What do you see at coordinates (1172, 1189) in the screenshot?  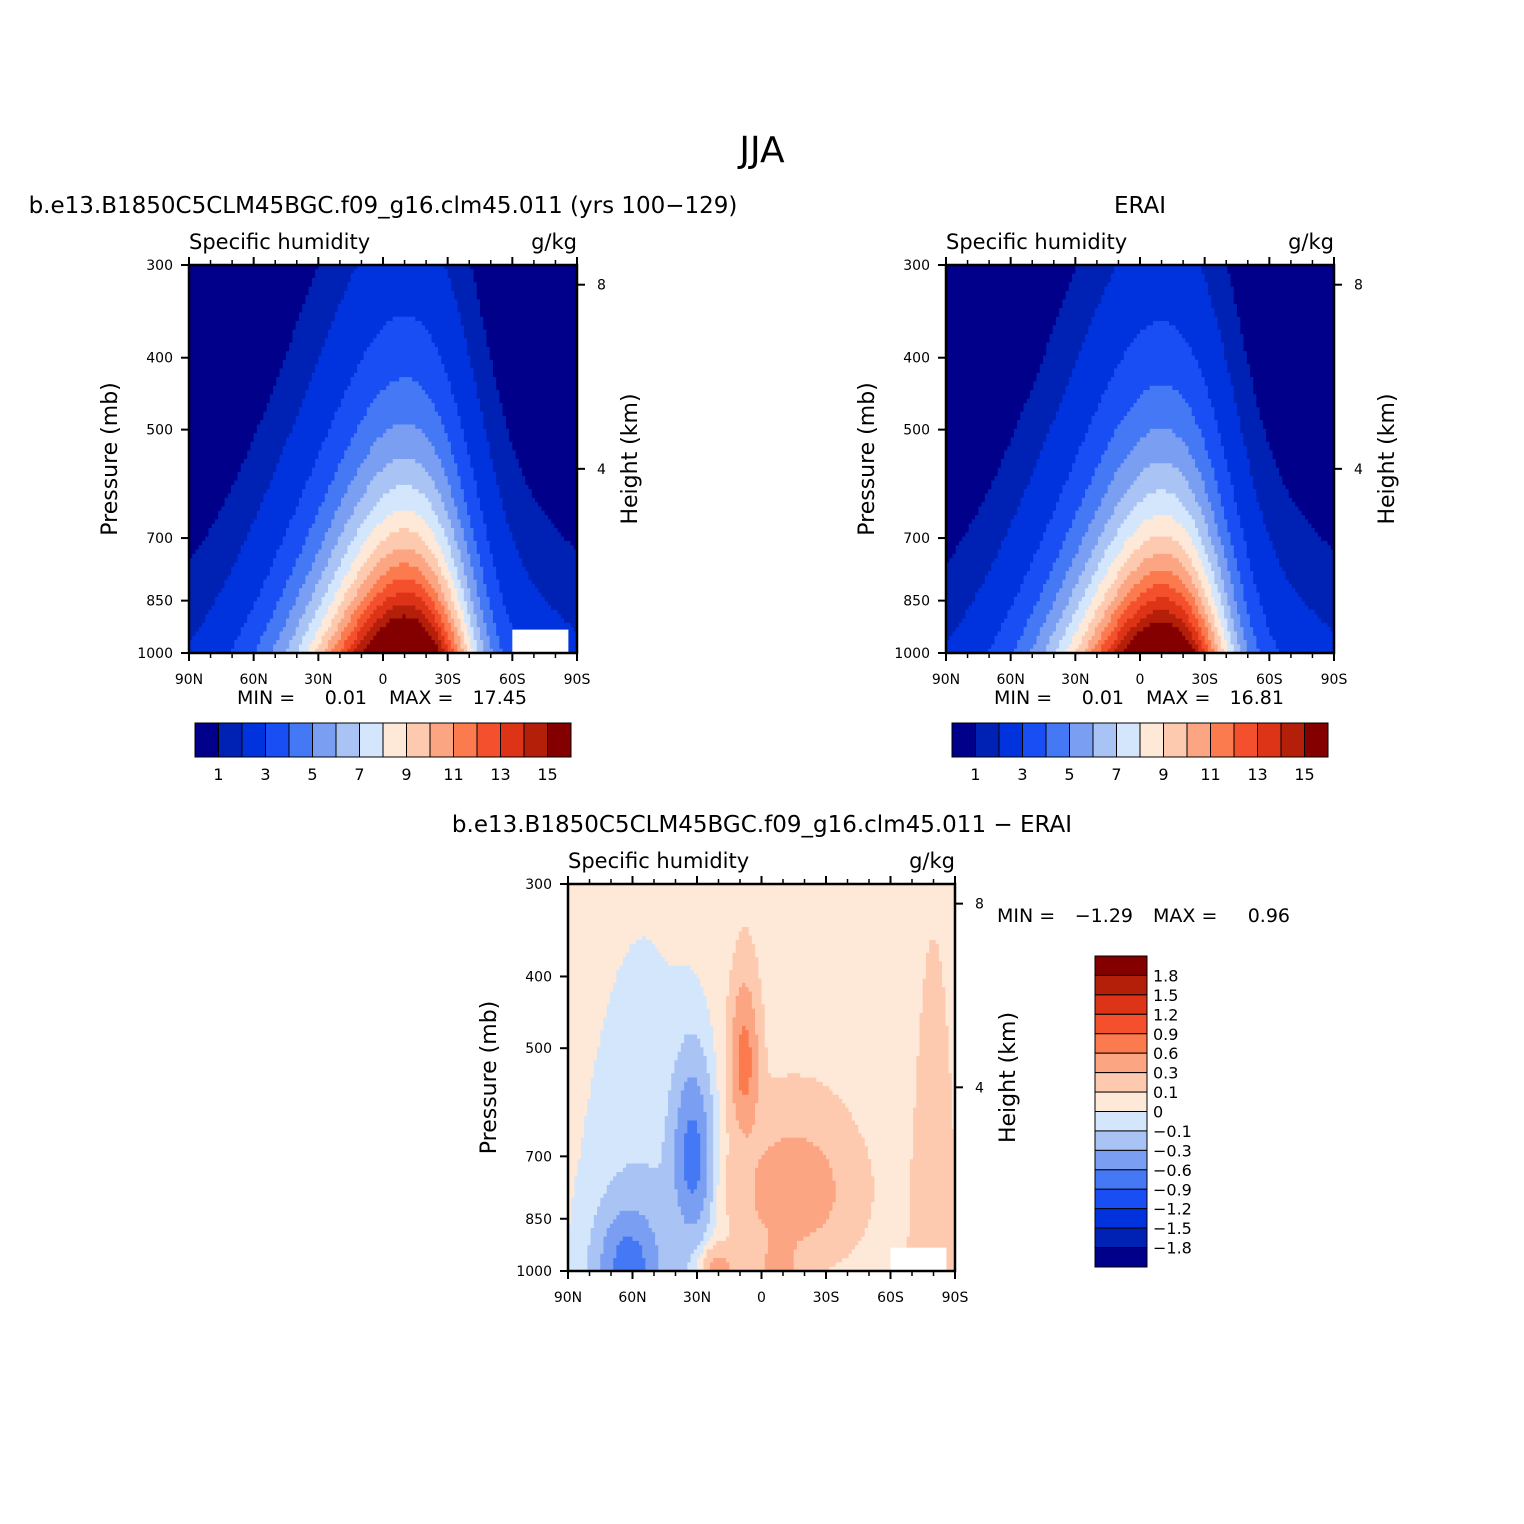 I see `colorbar-label: −0.9` at bounding box center [1172, 1189].